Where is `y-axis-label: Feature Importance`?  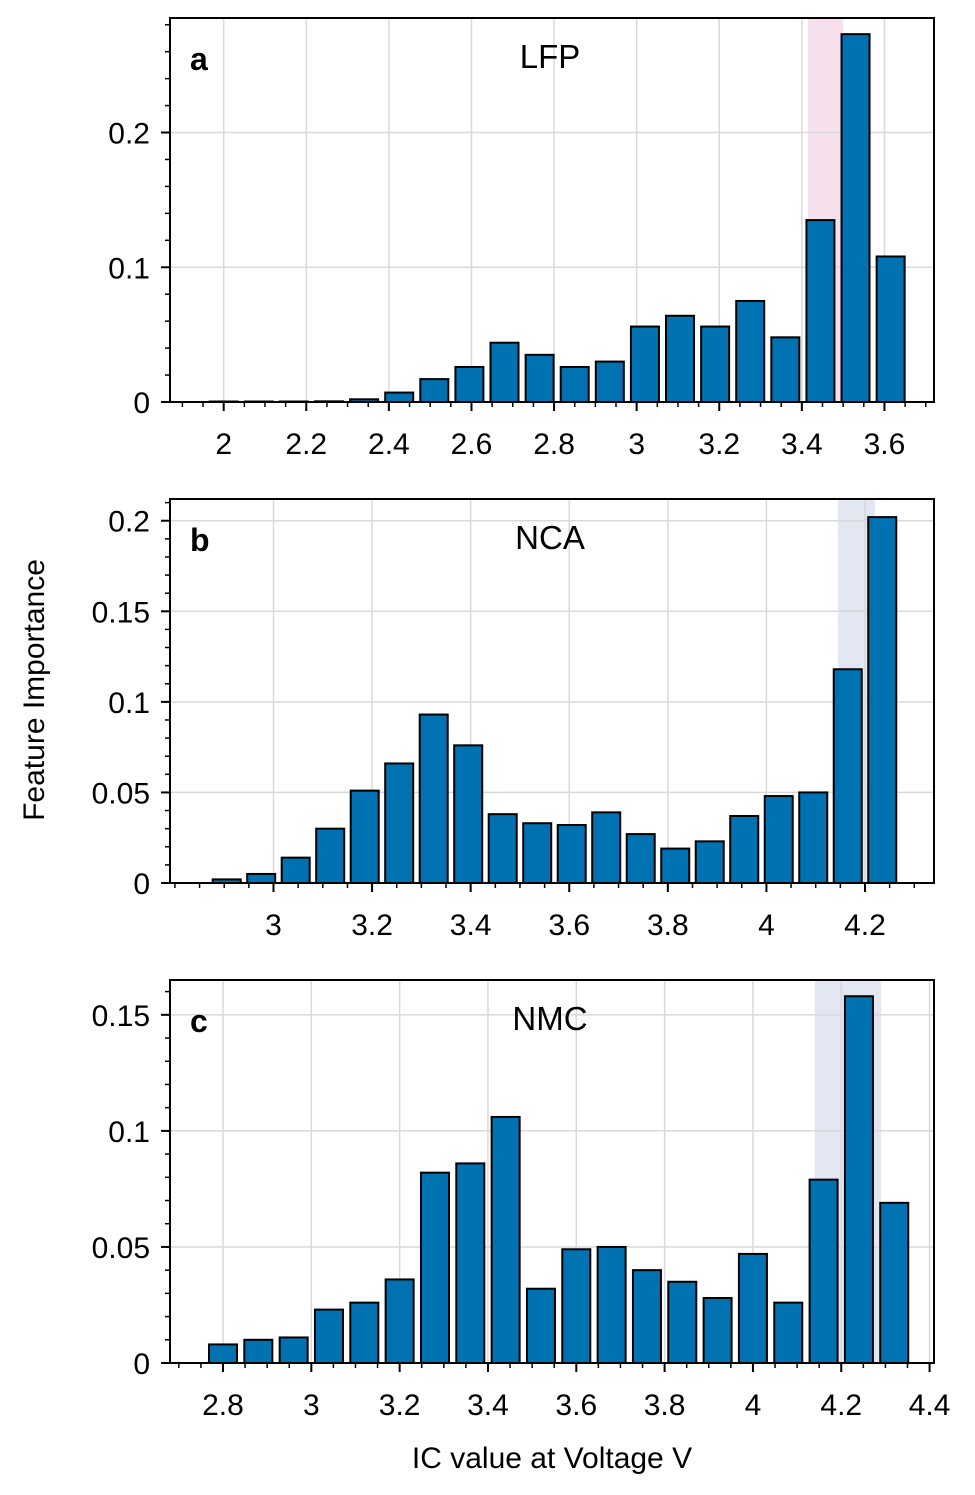
y-axis-label: Feature Importance is located at coordinates (34, 690).